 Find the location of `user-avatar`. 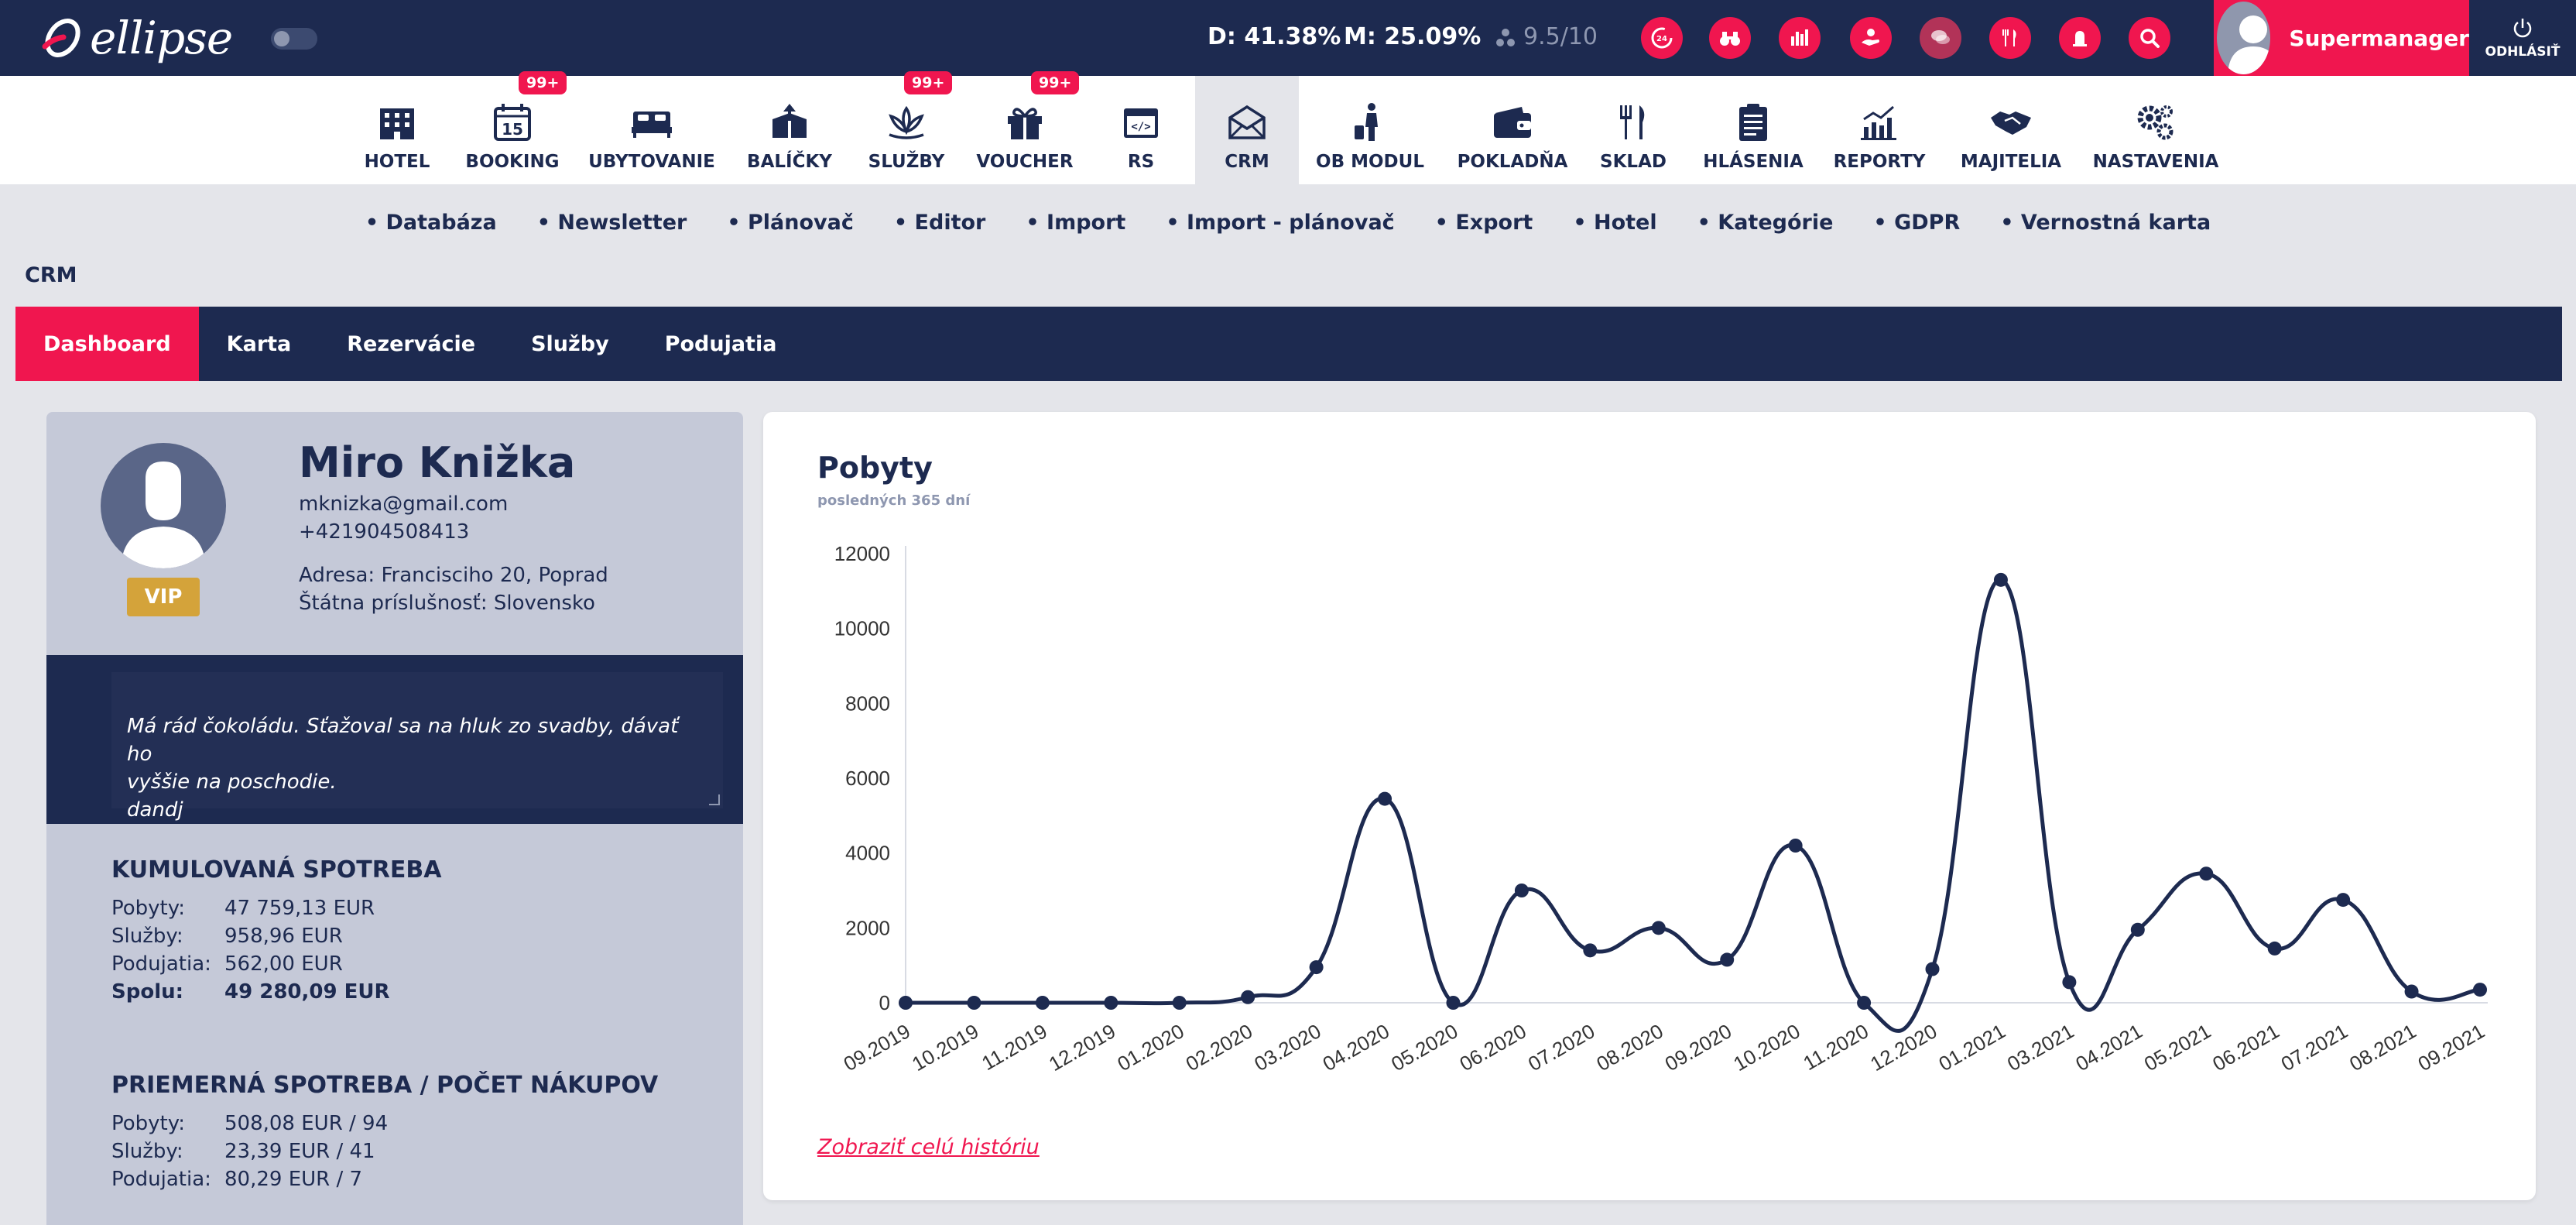

user-avatar is located at coordinates (2244, 38).